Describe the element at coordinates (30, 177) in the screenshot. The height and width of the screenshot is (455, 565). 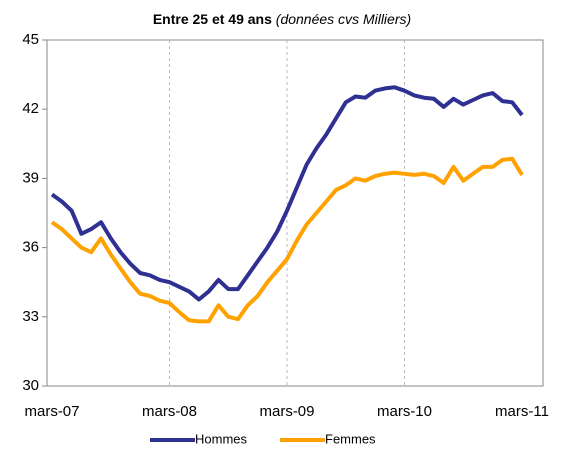
I see `y-tick-label: 39` at that location.